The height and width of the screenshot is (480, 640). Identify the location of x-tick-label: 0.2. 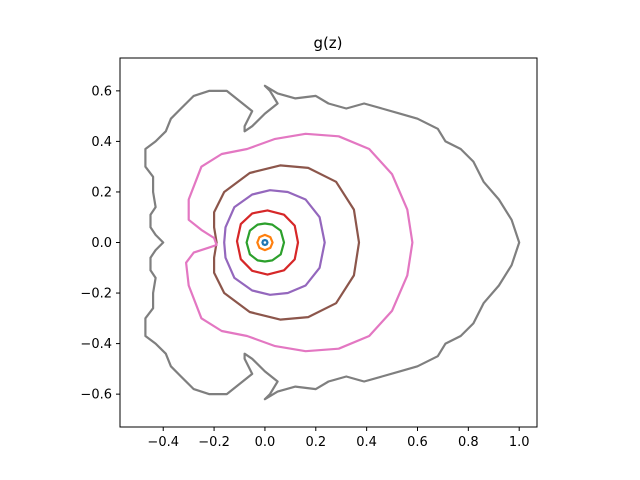
(315, 442).